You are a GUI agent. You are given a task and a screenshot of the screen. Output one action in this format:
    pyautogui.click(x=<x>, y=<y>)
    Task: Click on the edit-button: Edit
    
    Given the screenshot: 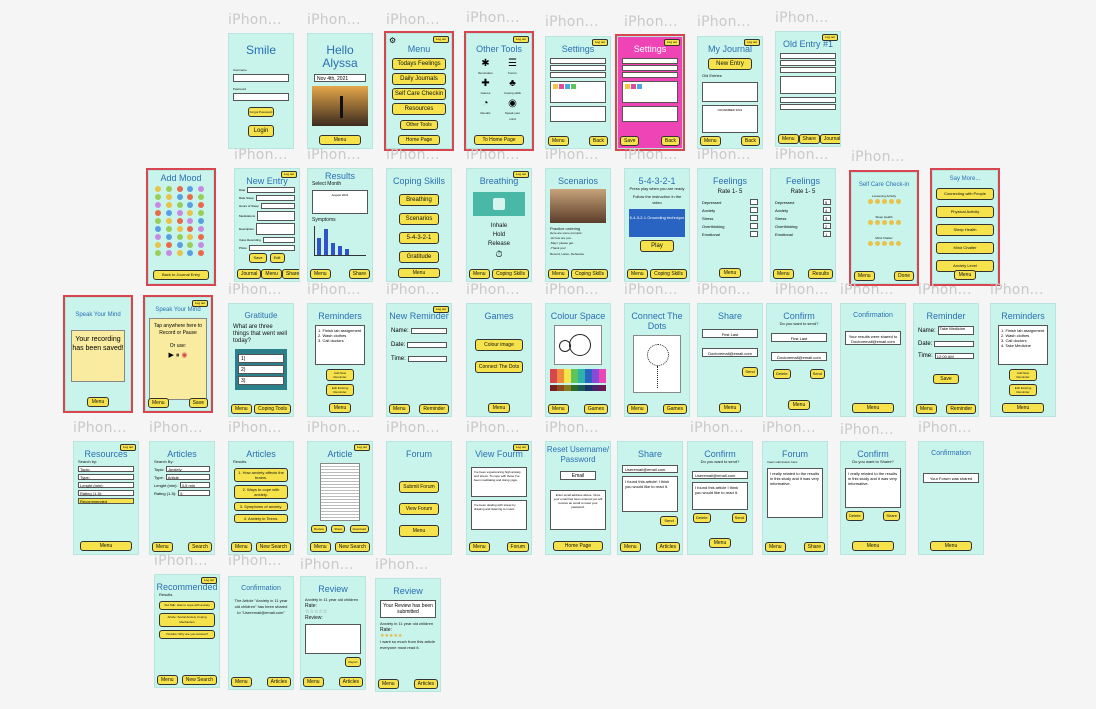 What is the action you would take?
    pyautogui.click(x=277, y=258)
    